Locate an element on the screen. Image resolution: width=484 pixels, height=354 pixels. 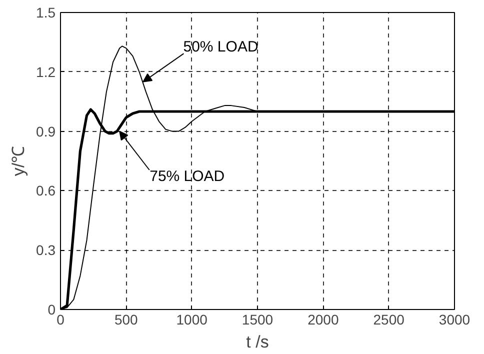
y-tick-label: 0.3 is located at coordinates (46, 250).